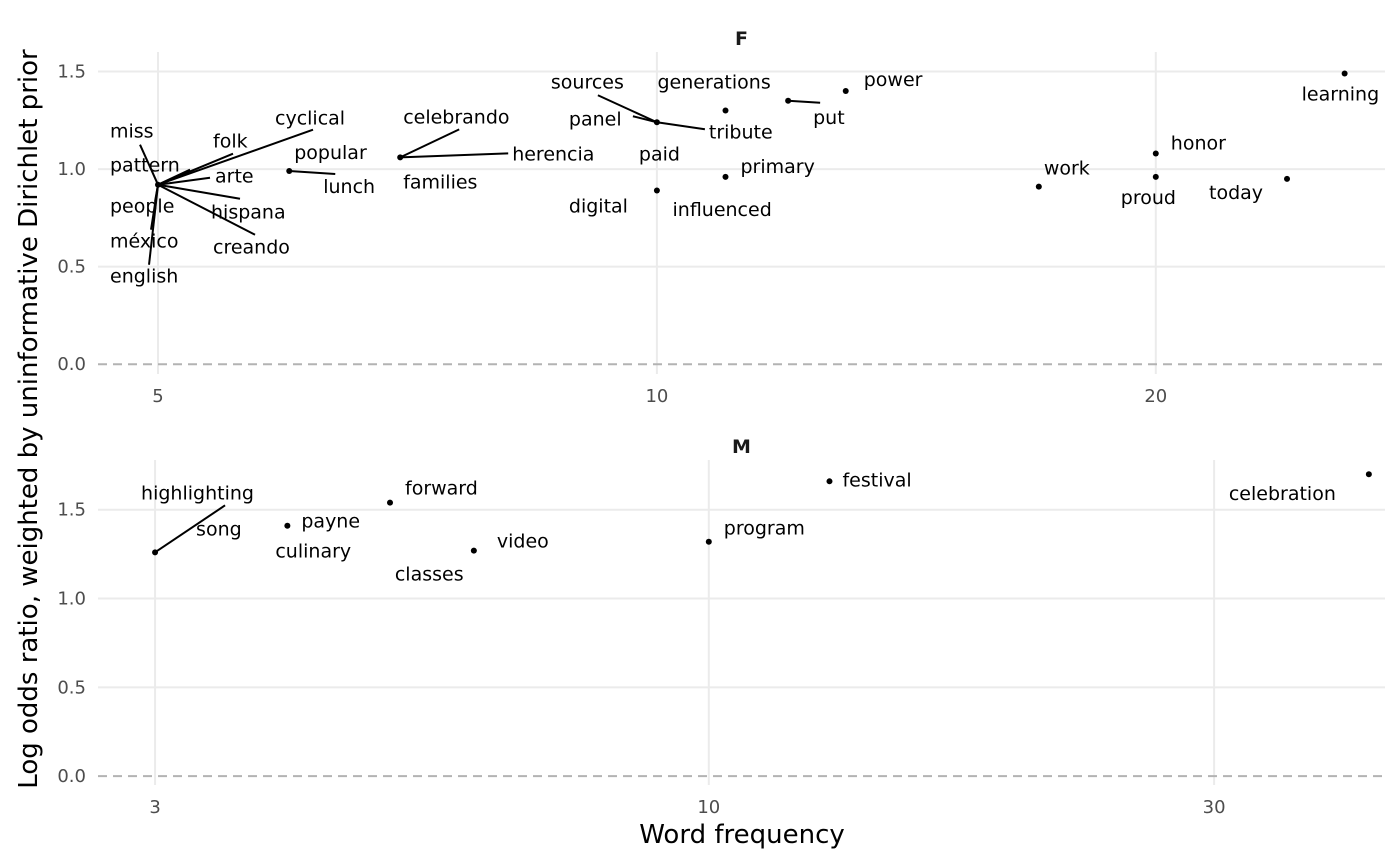 The width and height of the screenshot is (1400, 865). I want to click on word-label: influenced, so click(722, 210).